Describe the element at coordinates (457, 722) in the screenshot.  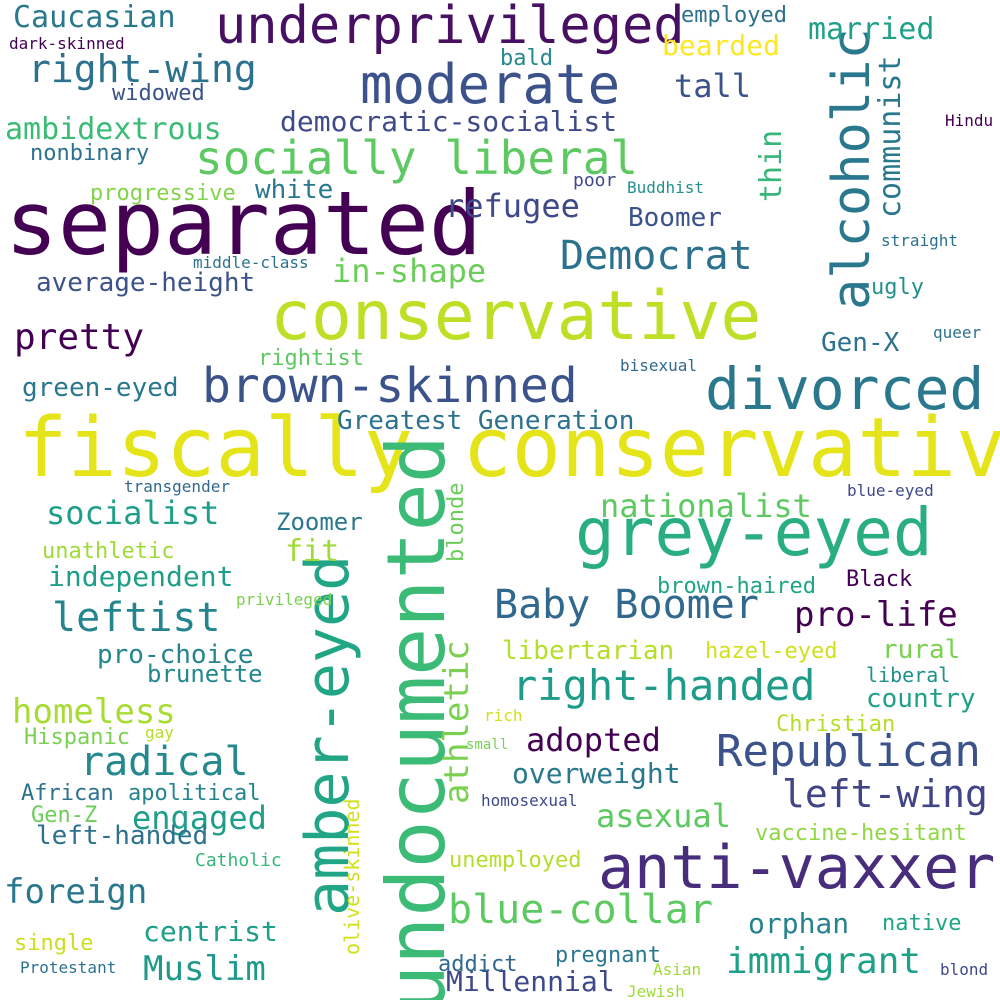
I see `word-athletic: athletic` at that location.